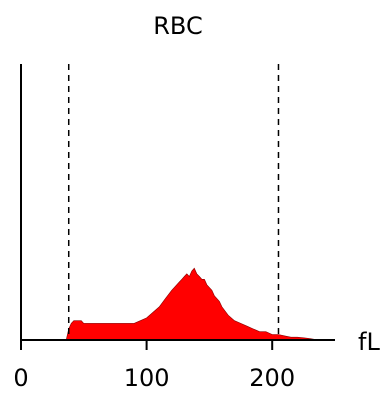  Describe the element at coordinates (20, 378) in the screenshot. I see `x-tick-label-0: 0` at that location.